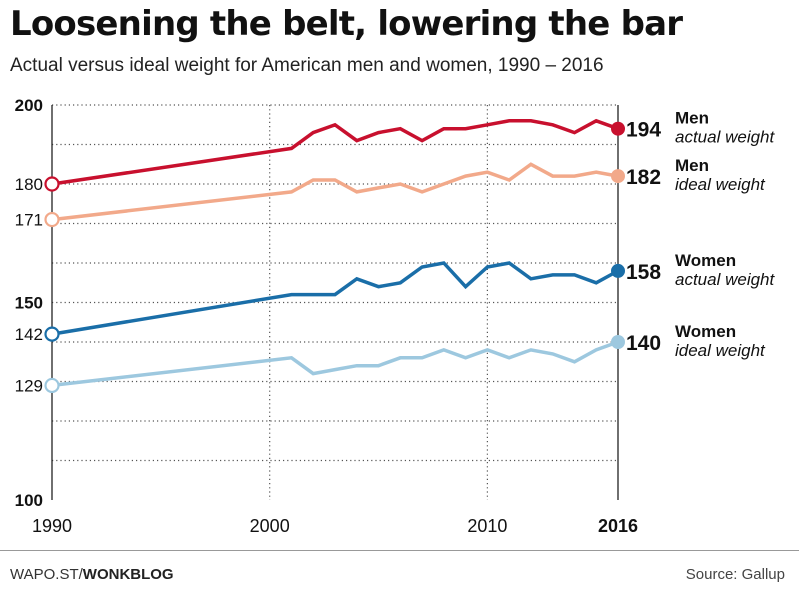 Image resolution: width=799 pixels, height=600 pixels. I want to click on series-end-value: 140, so click(643, 343).